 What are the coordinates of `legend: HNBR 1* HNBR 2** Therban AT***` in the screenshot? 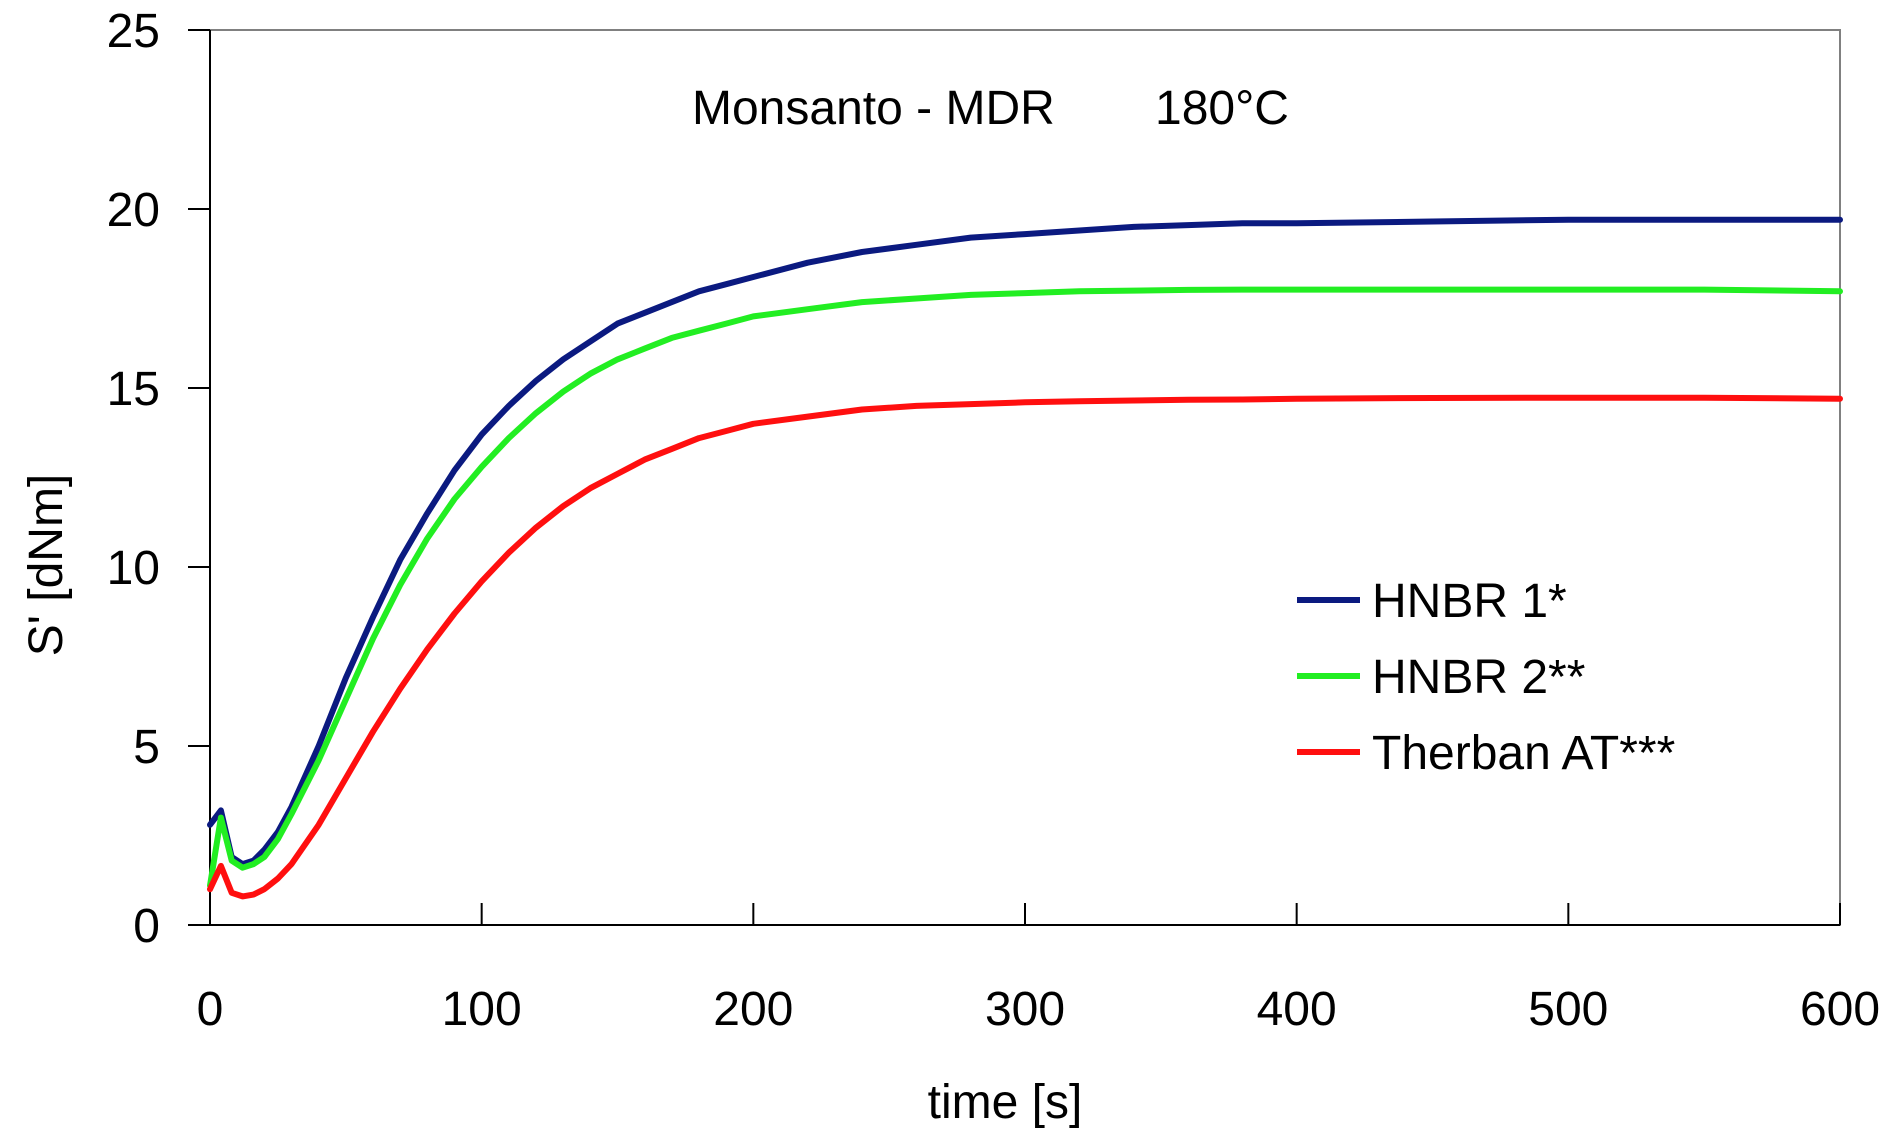 It's located at (1486, 677).